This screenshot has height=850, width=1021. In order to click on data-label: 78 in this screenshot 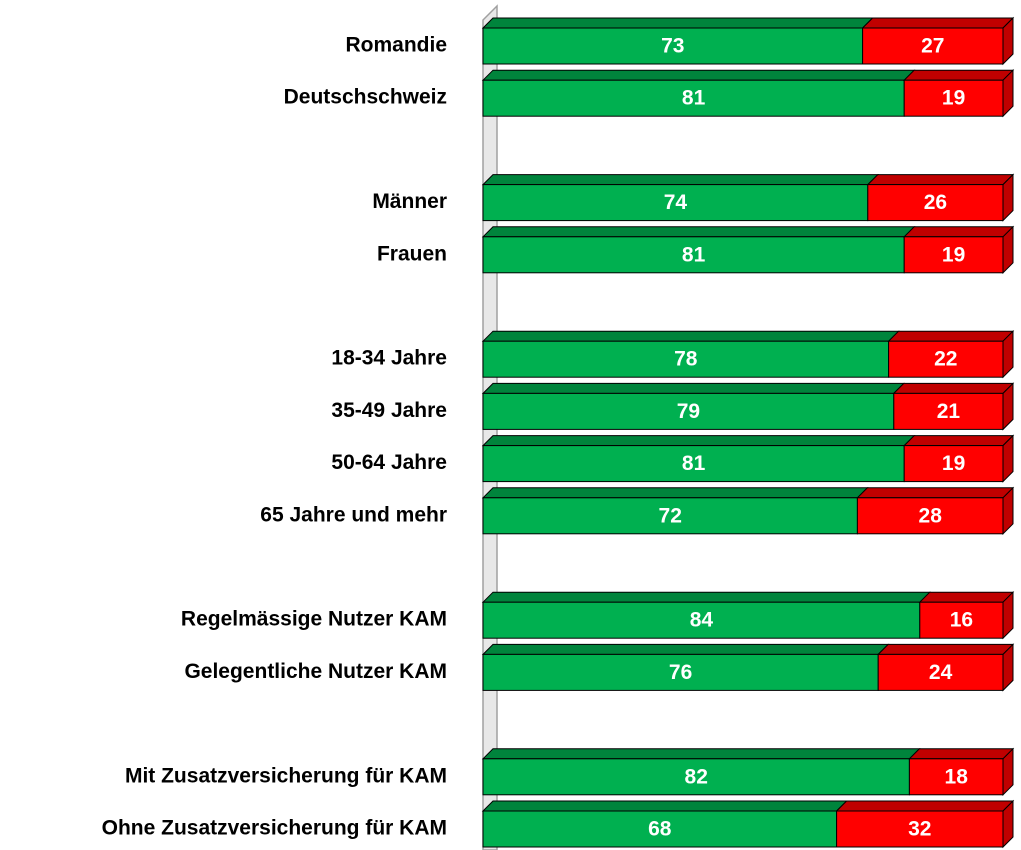, I will do `click(686, 359)`.